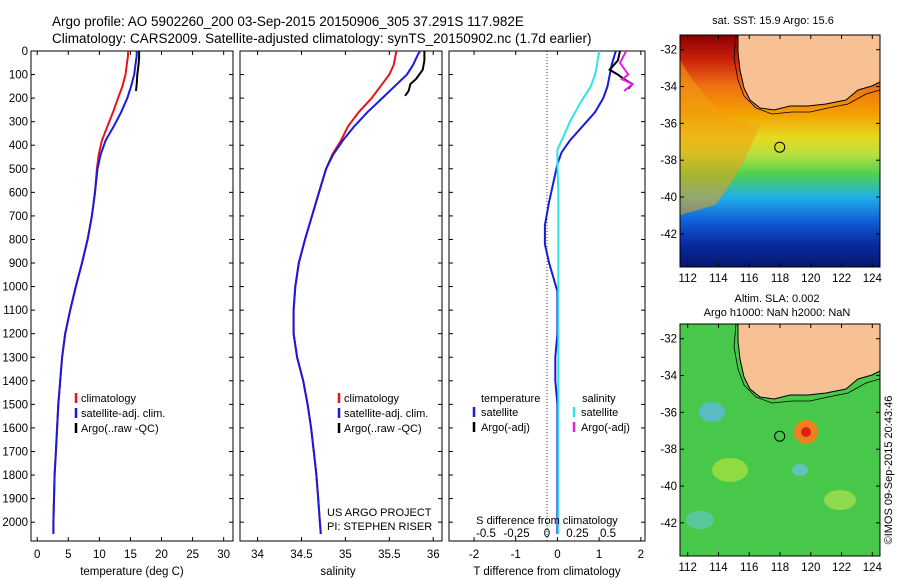 The image size is (900, 580). I want to click on sst-map-axes: 112 114 116 118 120 122 124 -32 -34 -36 -38 -40 -42, so click(771, 160).